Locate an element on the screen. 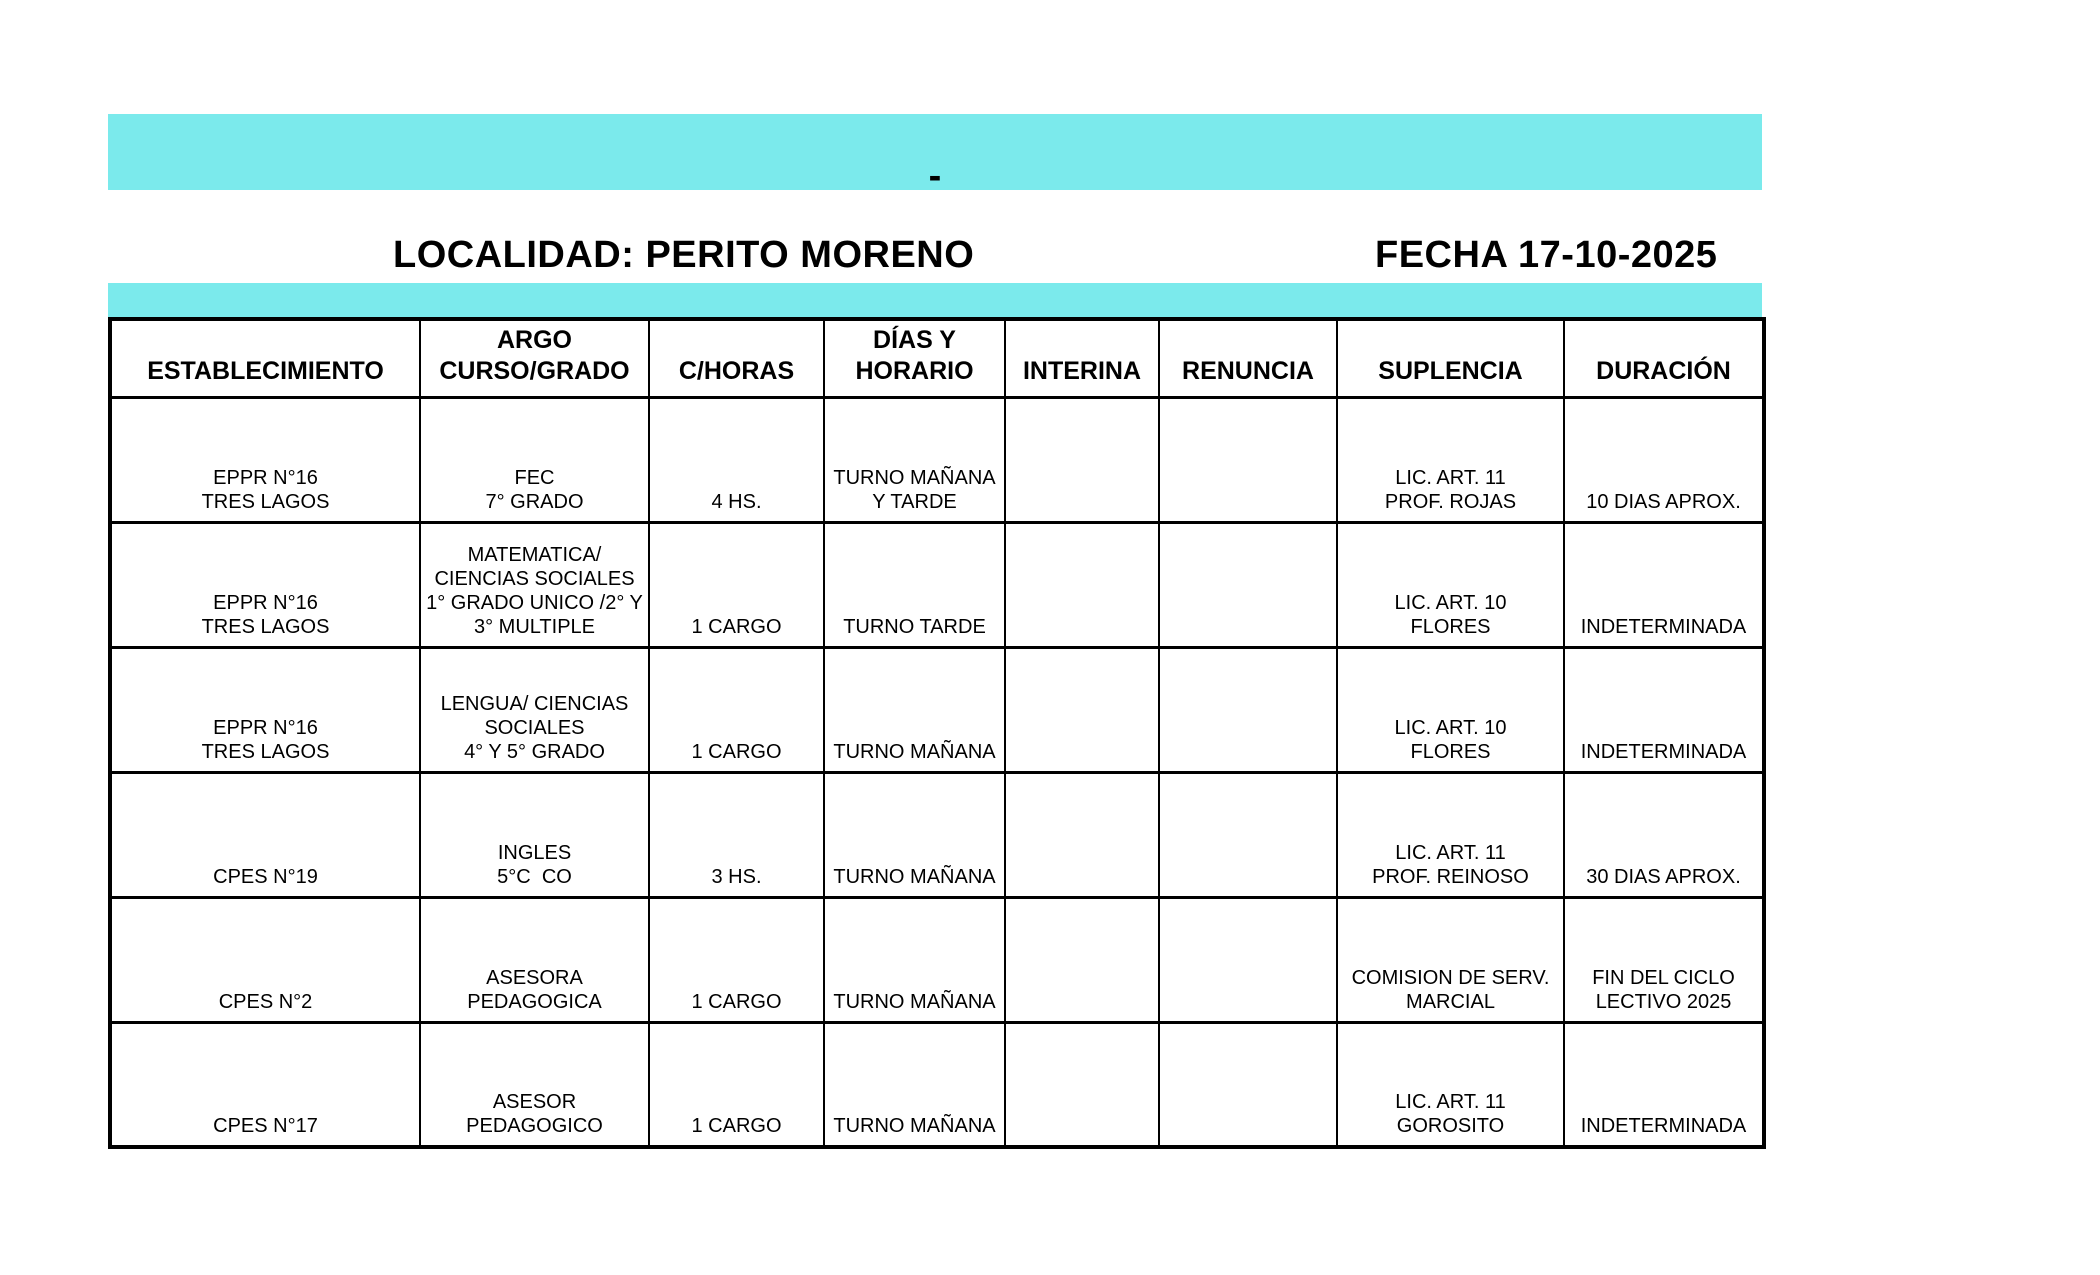 The height and width of the screenshot is (1275, 2100). col-header-dias-y-horario: DÍAS Y HORARIO is located at coordinates (914, 358).